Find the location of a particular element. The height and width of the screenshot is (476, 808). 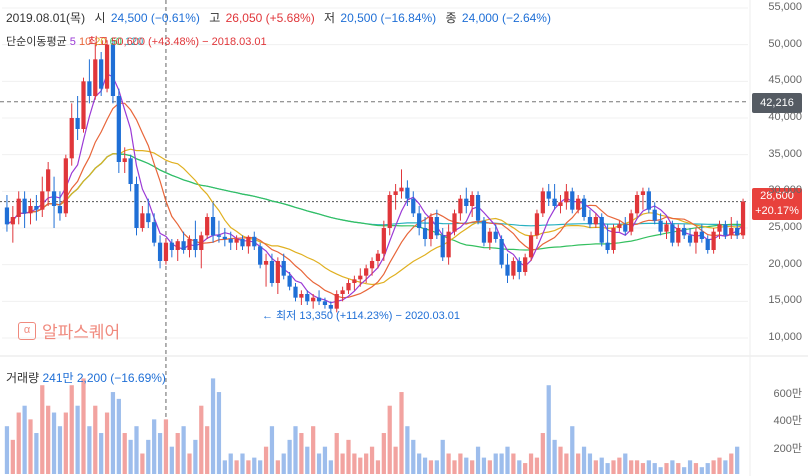

low-value: 20,500 (−16.84%) is located at coordinates (388, 18).